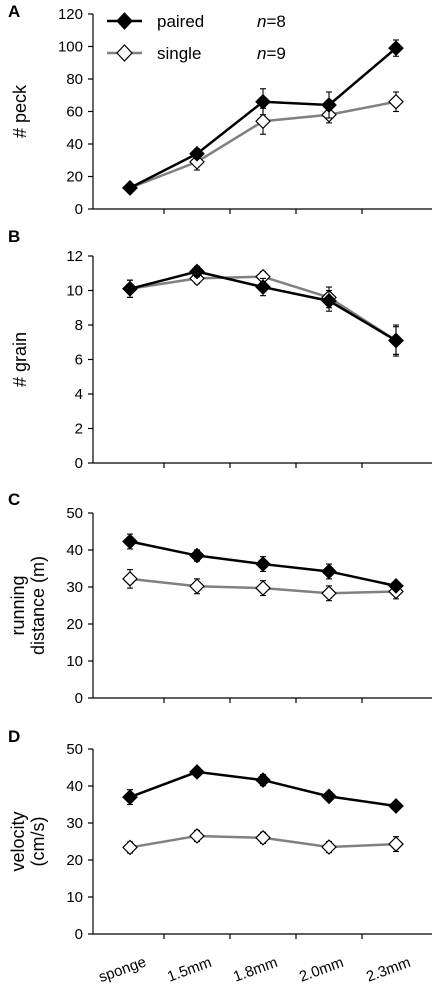  Describe the element at coordinates (79, 325) in the screenshot. I see `y-tick-label: 8` at that location.